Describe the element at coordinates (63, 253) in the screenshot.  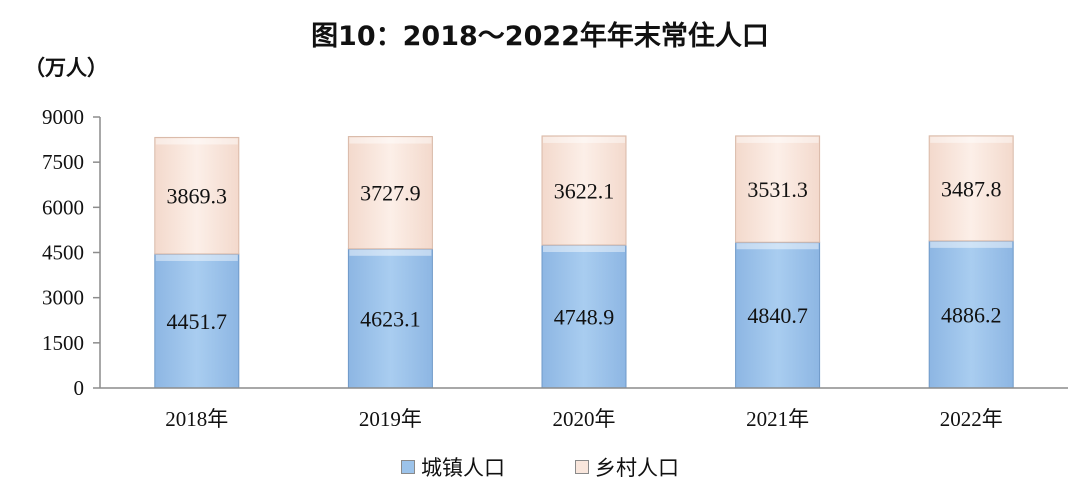
I see `y-tick-label: 4500` at that location.